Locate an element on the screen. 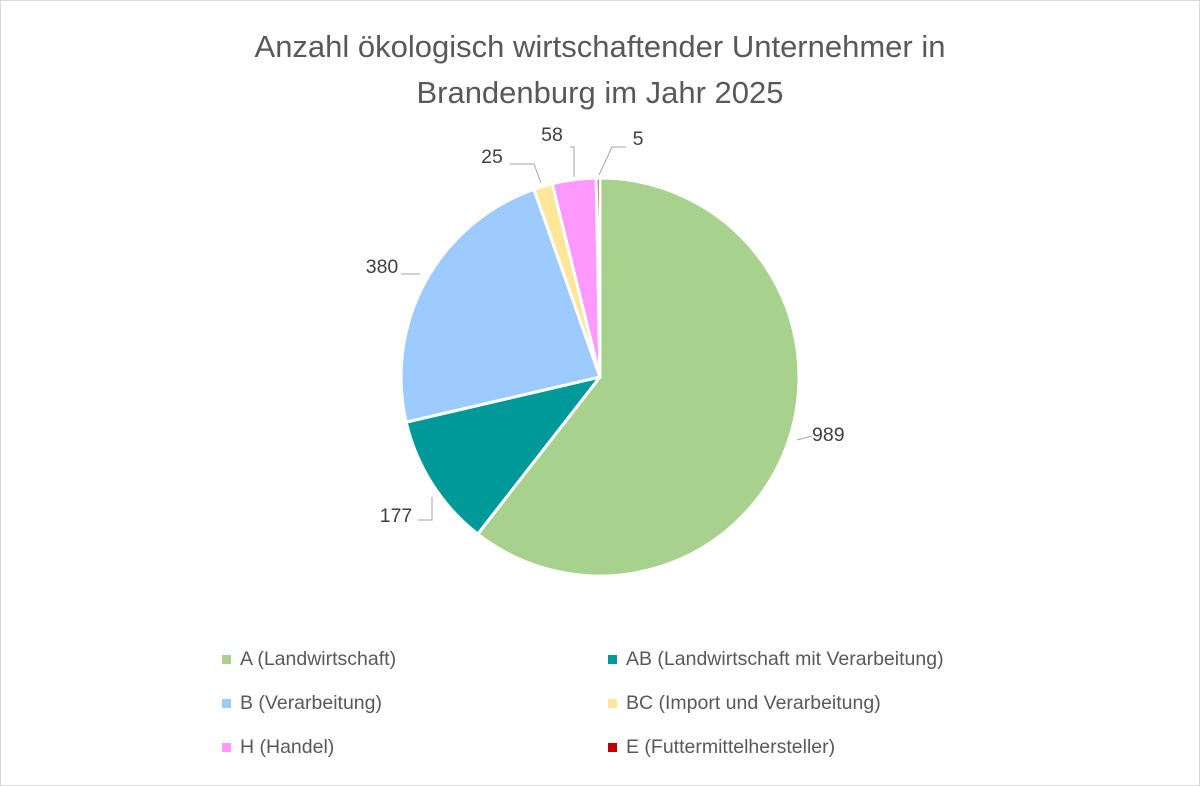 The height and width of the screenshot is (786, 1200). data-label-h: 58 is located at coordinates (552, 135).